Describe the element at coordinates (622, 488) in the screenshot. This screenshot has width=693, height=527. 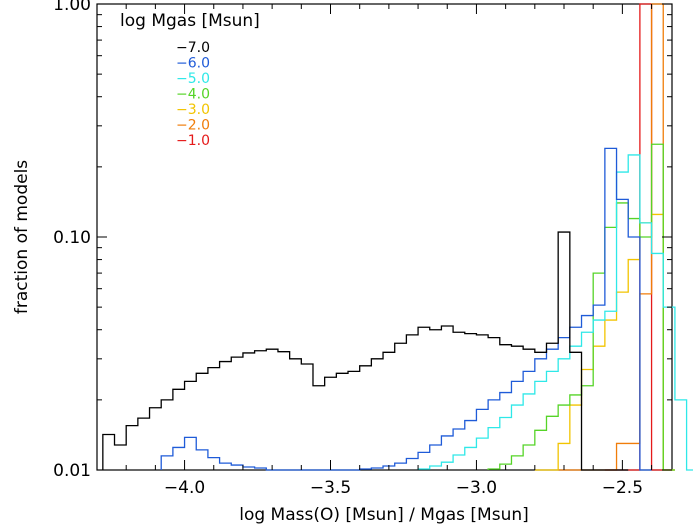
I see `x-tick-label: −2.5` at that location.